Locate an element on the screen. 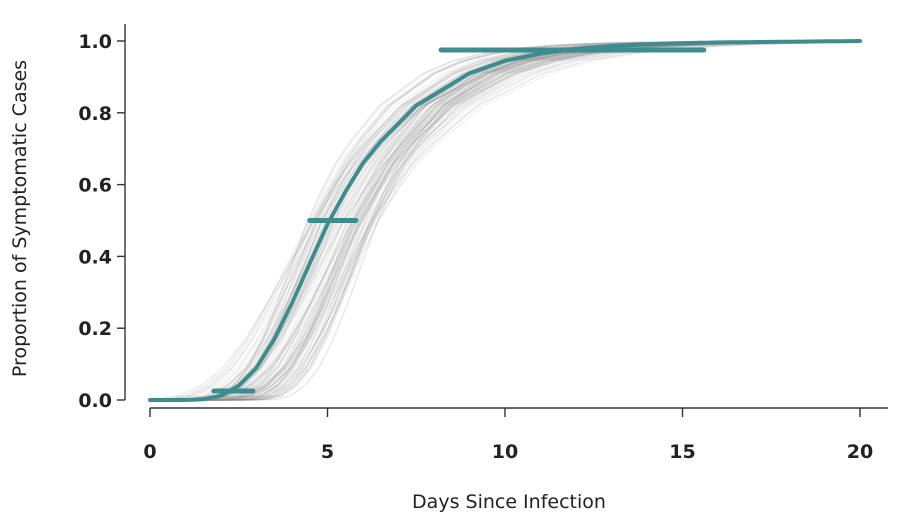  y-tick-label: 0.4 is located at coordinates (95, 257).